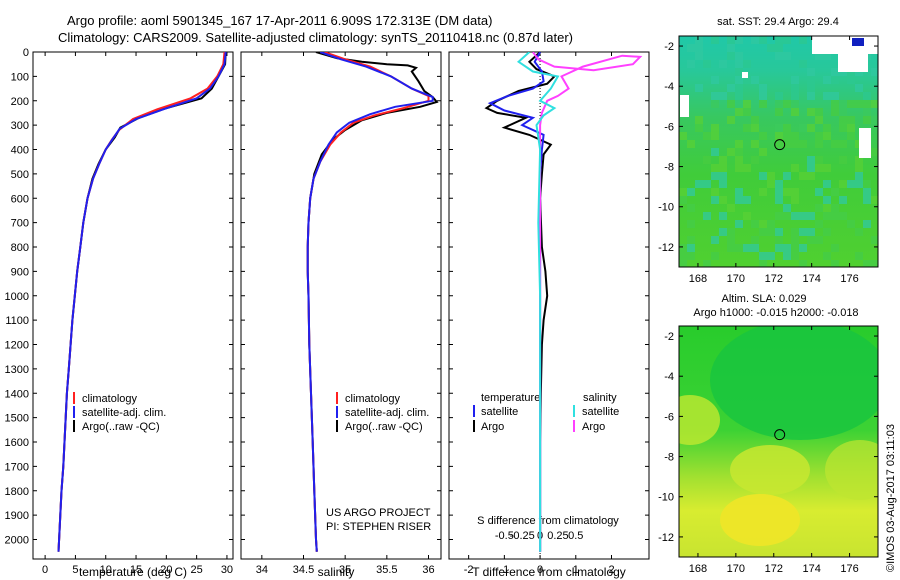  What do you see at coordinates (587, 302) in the screenshot?
I see `difference-series-argo-salinity` at bounding box center [587, 302].